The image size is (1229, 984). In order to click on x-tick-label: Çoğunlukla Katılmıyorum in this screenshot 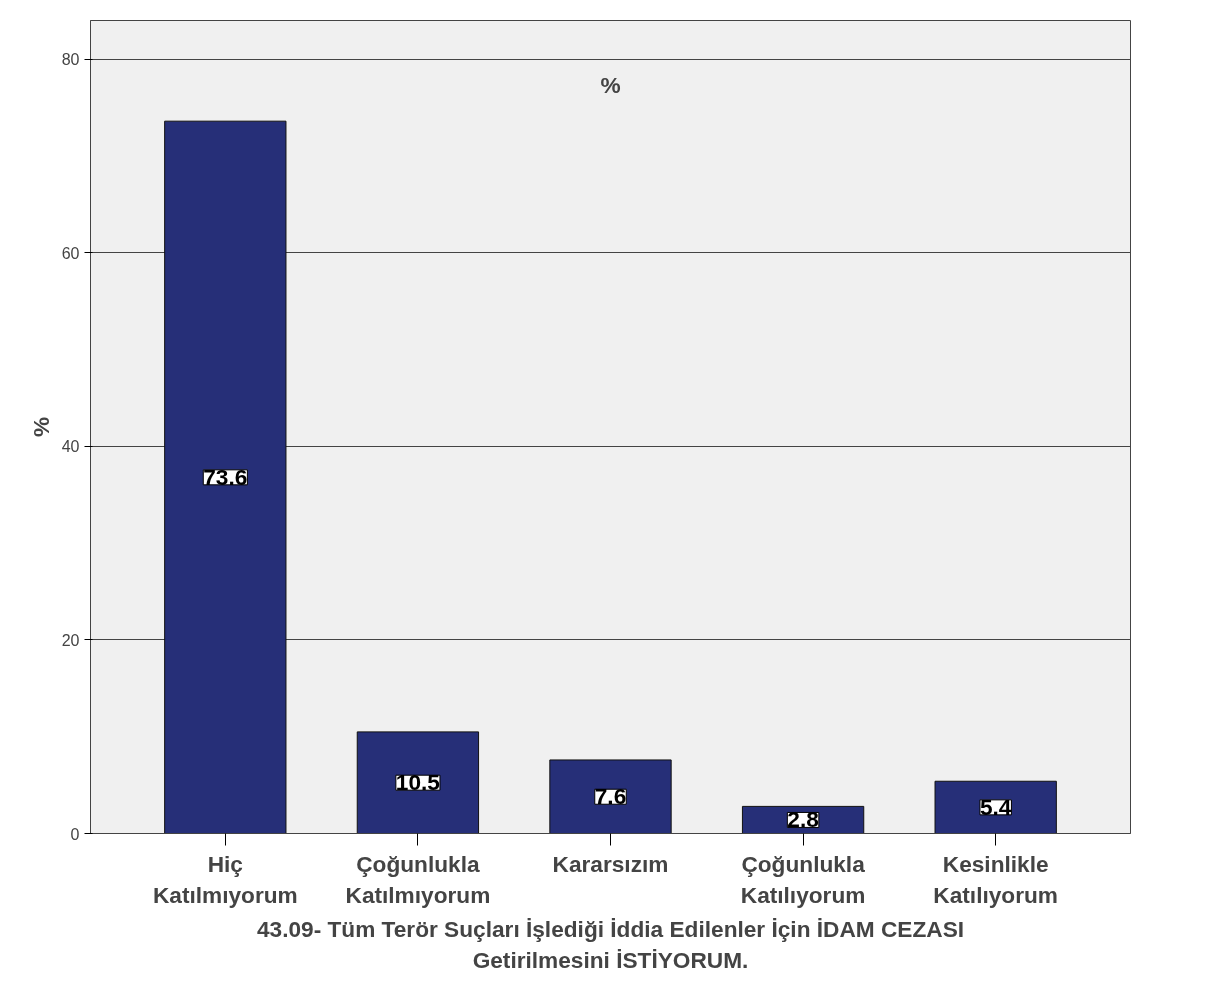, I will do `click(418, 879)`.